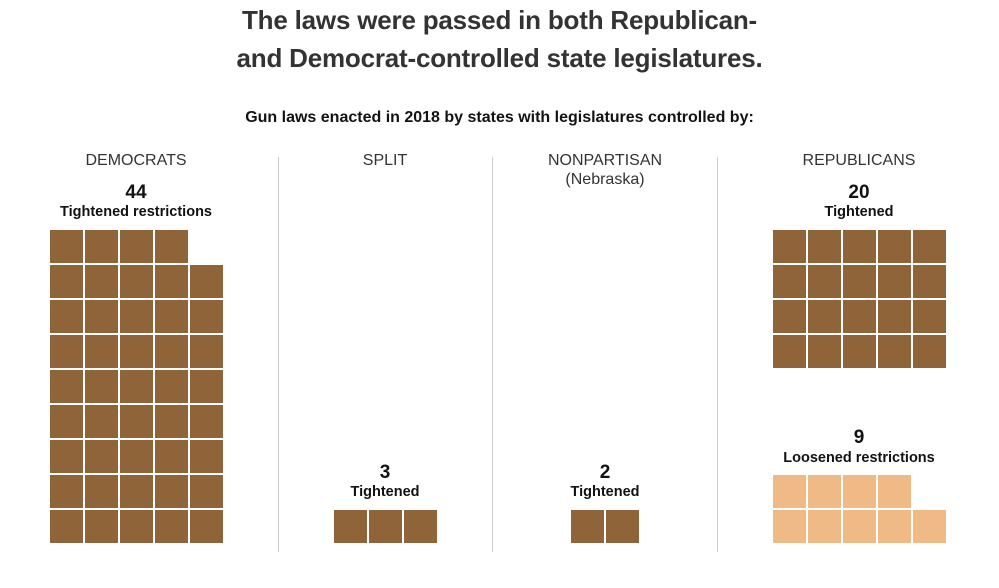 The image size is (999, 588). Describe the element at coordinates (859, 458) in the screenshot. I see `label-republicans-loosened: Loosened restrictions` at that location.